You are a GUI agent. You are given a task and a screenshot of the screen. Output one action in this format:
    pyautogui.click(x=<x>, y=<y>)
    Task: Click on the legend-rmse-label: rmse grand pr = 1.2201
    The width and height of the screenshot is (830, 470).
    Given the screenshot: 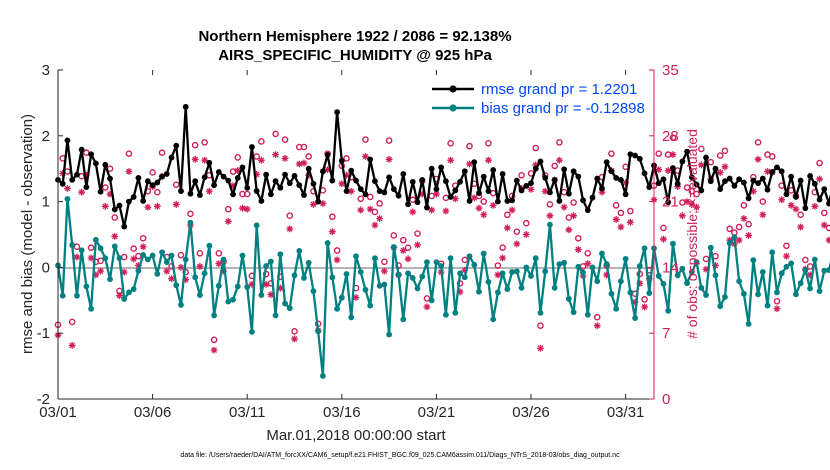 What is the action you would take?
    pyautogui.click(x=559, y=89)
    